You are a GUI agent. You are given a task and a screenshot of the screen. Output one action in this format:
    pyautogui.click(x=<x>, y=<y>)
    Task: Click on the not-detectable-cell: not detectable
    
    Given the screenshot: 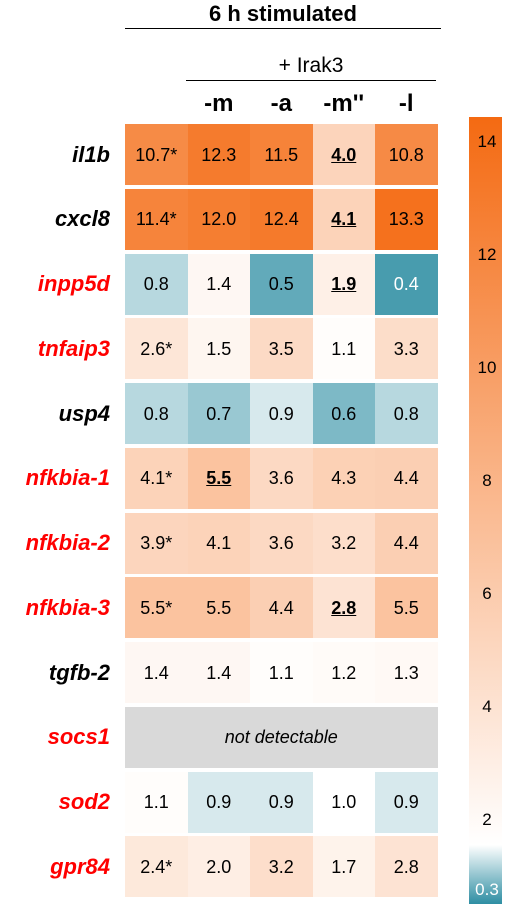 What is the action you would take?
    pyautogui.click(x=281, y=737)
    